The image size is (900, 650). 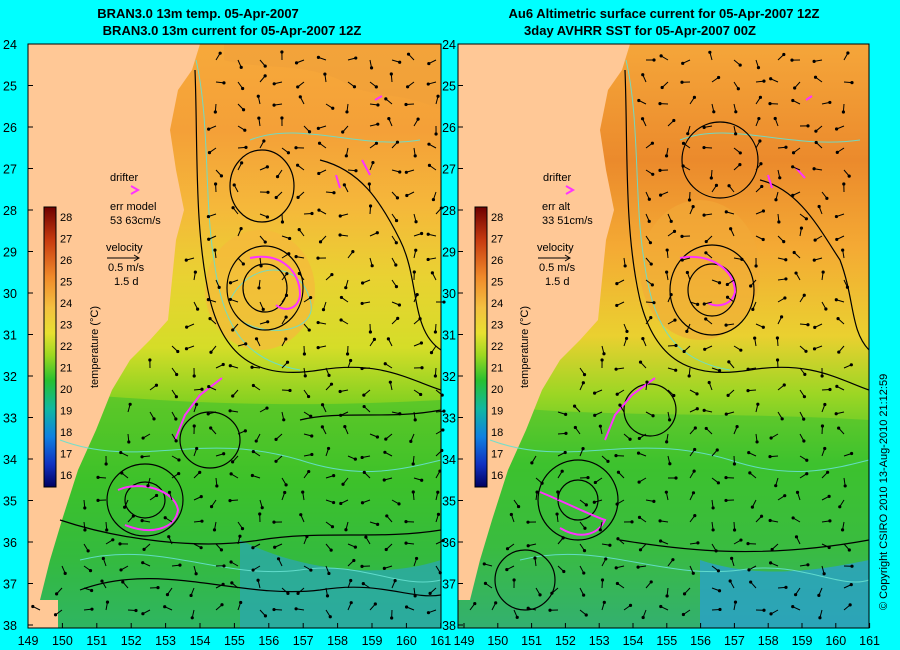 What do you see at coordinates (449, 45) in the screenshot?
I see `y-tick-label: 24` at bounding box center [449, 45].